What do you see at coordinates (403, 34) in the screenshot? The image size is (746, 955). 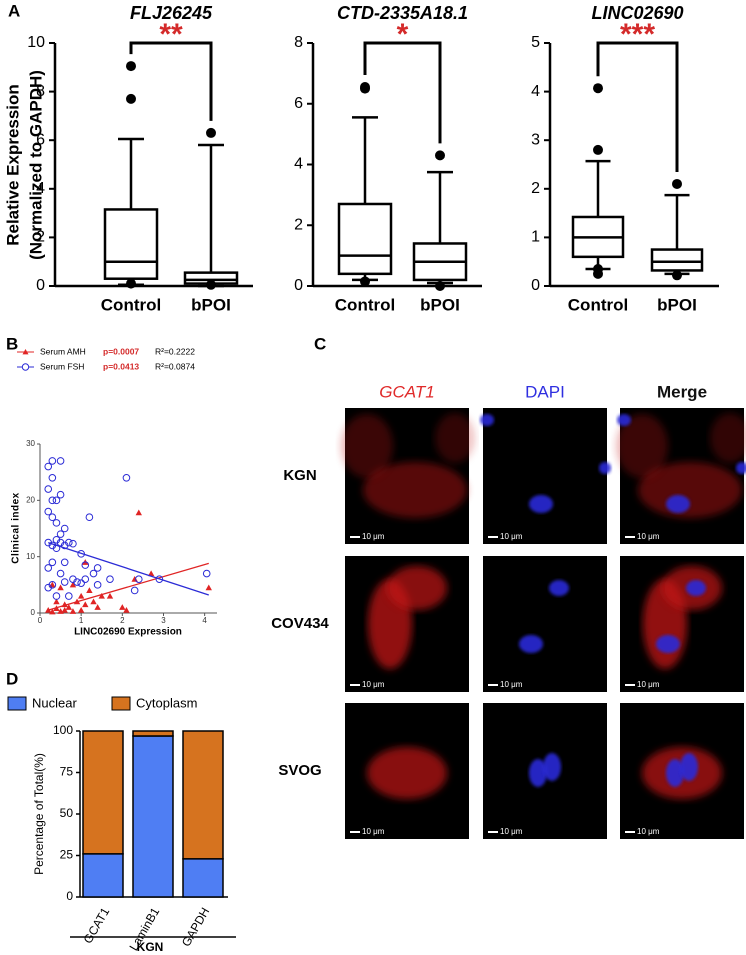 I see `significance: *` at bounding box center [403, 34].